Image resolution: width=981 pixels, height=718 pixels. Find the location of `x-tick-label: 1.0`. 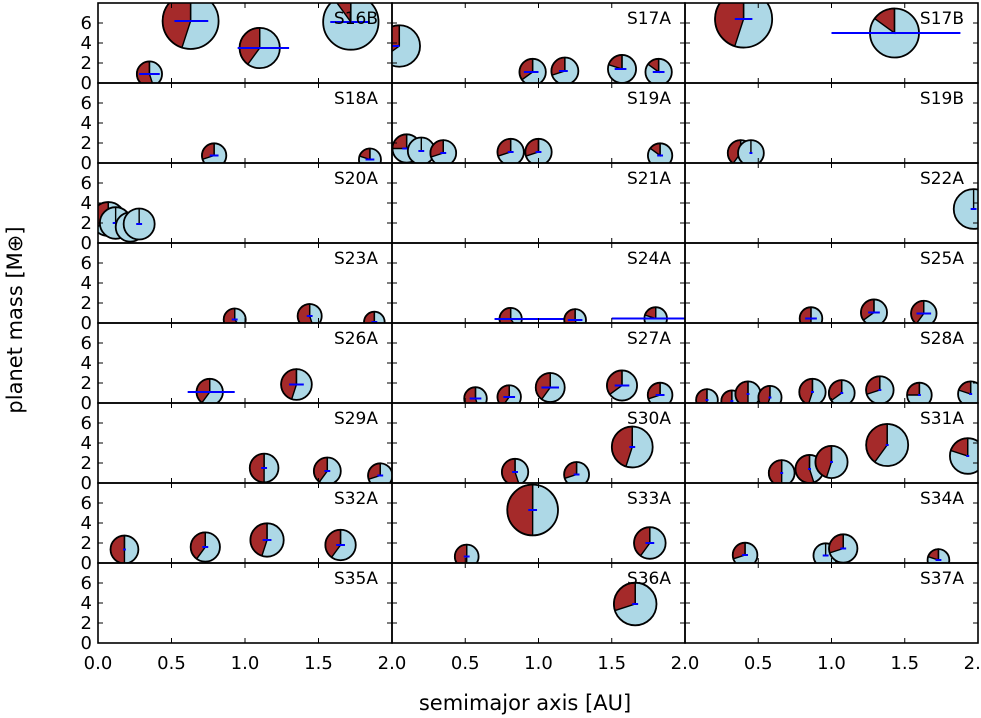

x-tick-label: 1.0 is located at coordinates (538, 663).